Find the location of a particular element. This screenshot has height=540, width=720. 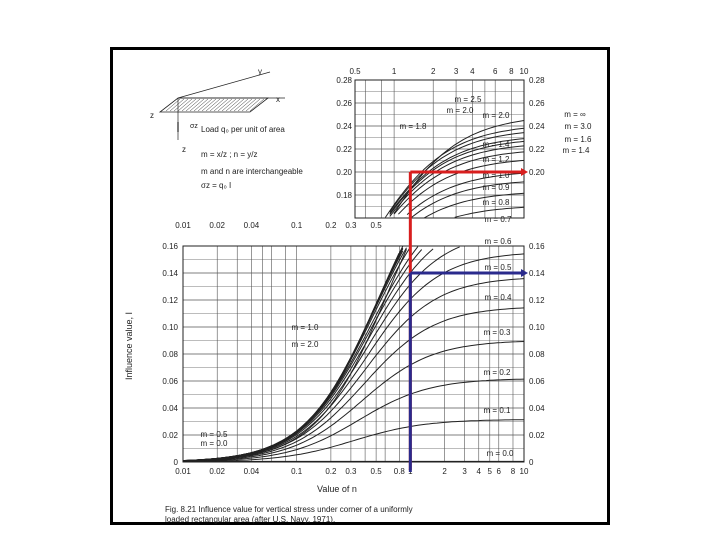

y-right-tick-label: 0.04 is located at coordinates (537, 408).